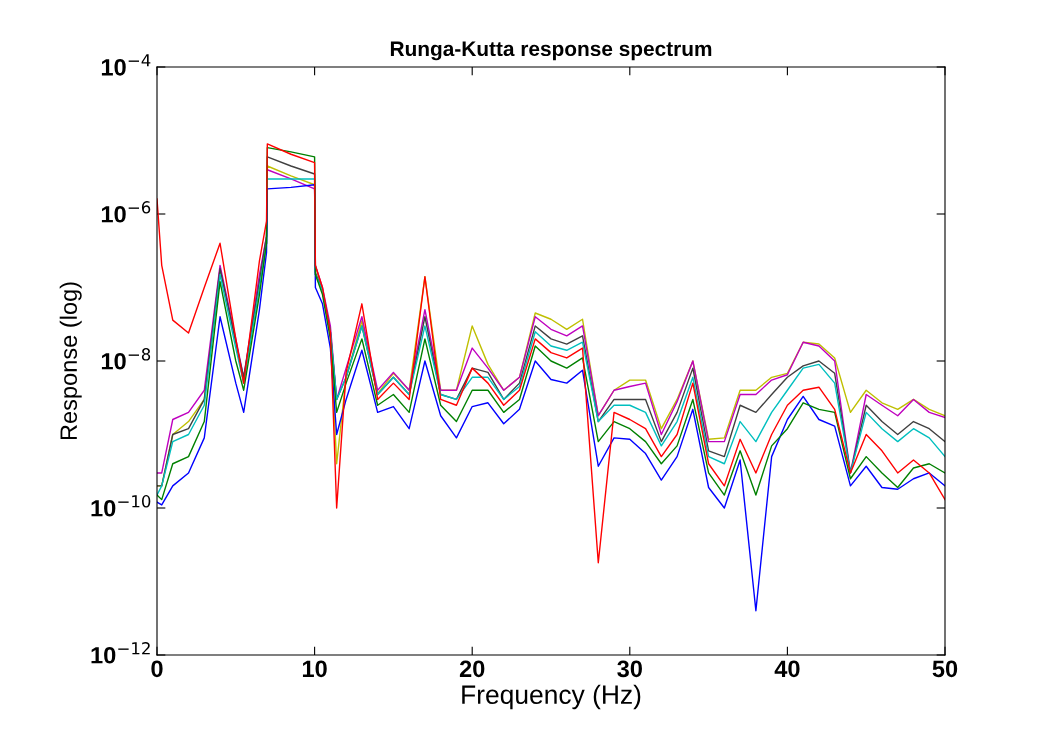  What do you see at coordinates (126, 65) in the screenshot?
I see `y-tick-label: 10$^{−4}$` at bounding box center [126, 65].